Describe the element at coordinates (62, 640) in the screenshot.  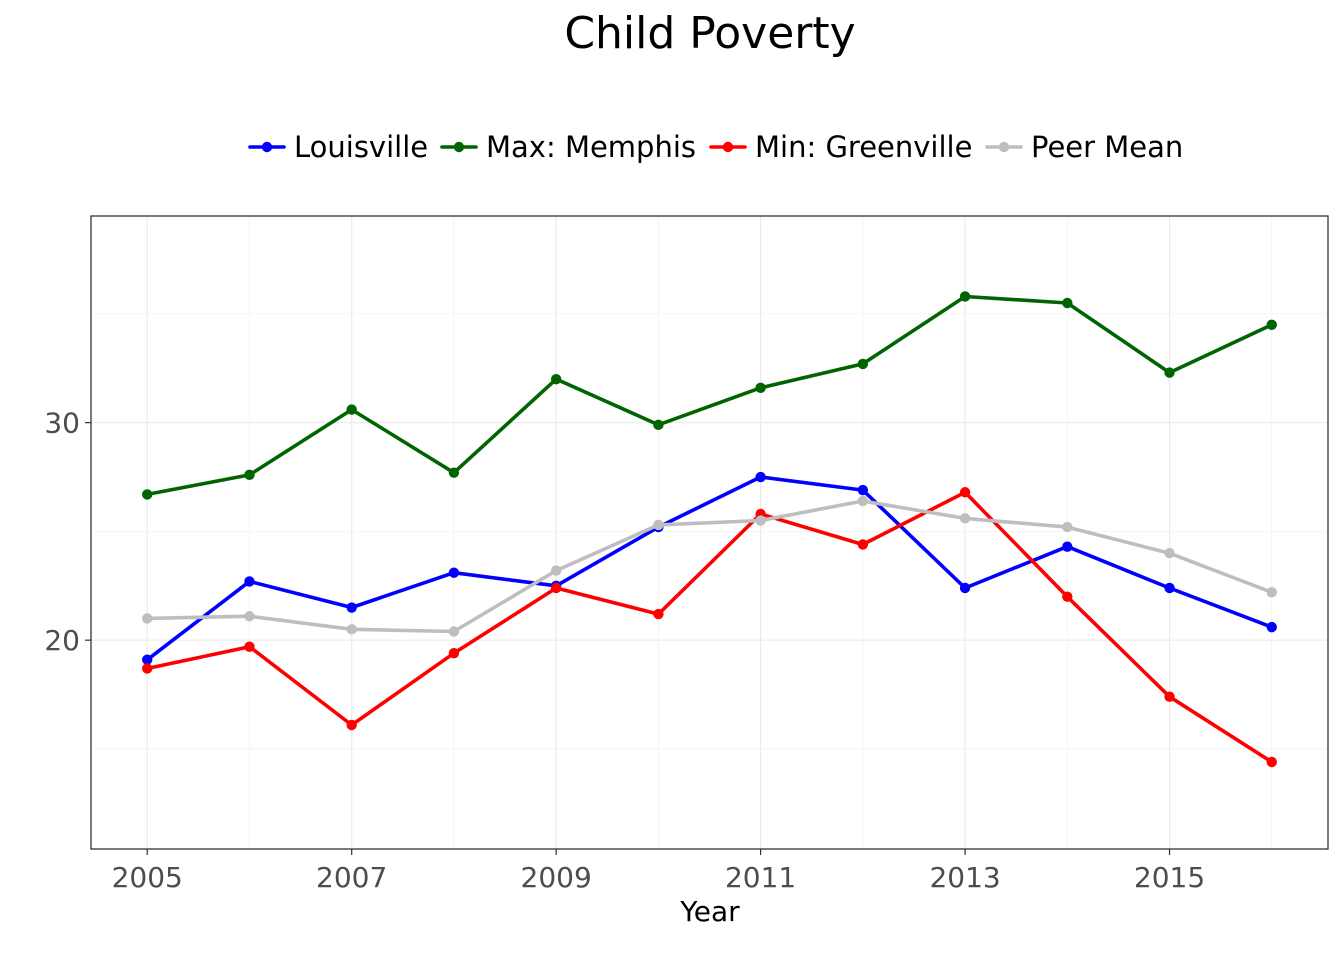
I see `y-tick-label: 20` at that location.